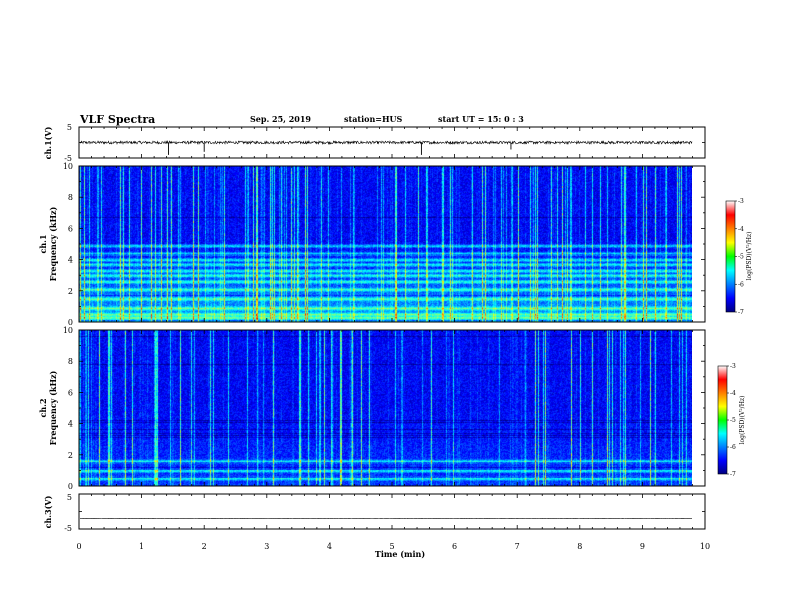 The width and height of the screenshot is (792, 612). I want to click on channel-label: ch.1, so click(43, 243).